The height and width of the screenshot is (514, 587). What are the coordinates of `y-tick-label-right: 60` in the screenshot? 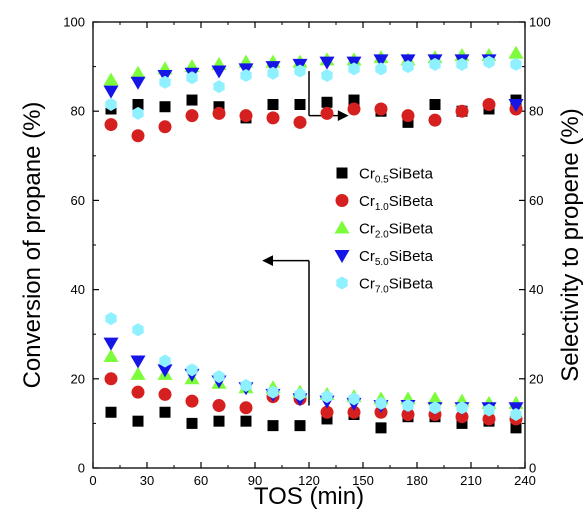 It's located at (536, 200).